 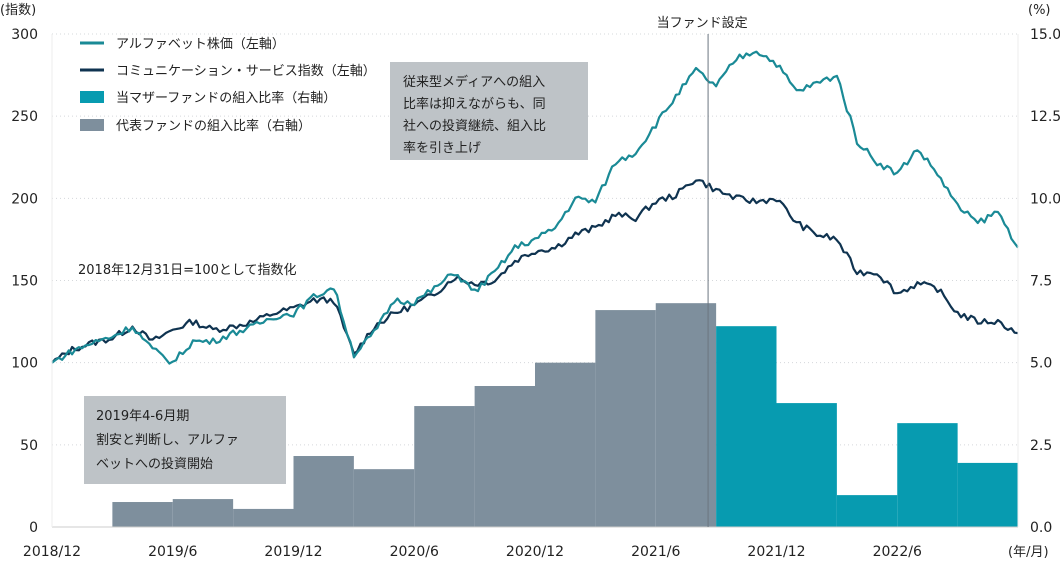 I want to click on bar-rep-2021/Q1, so click(x=565, y=444).